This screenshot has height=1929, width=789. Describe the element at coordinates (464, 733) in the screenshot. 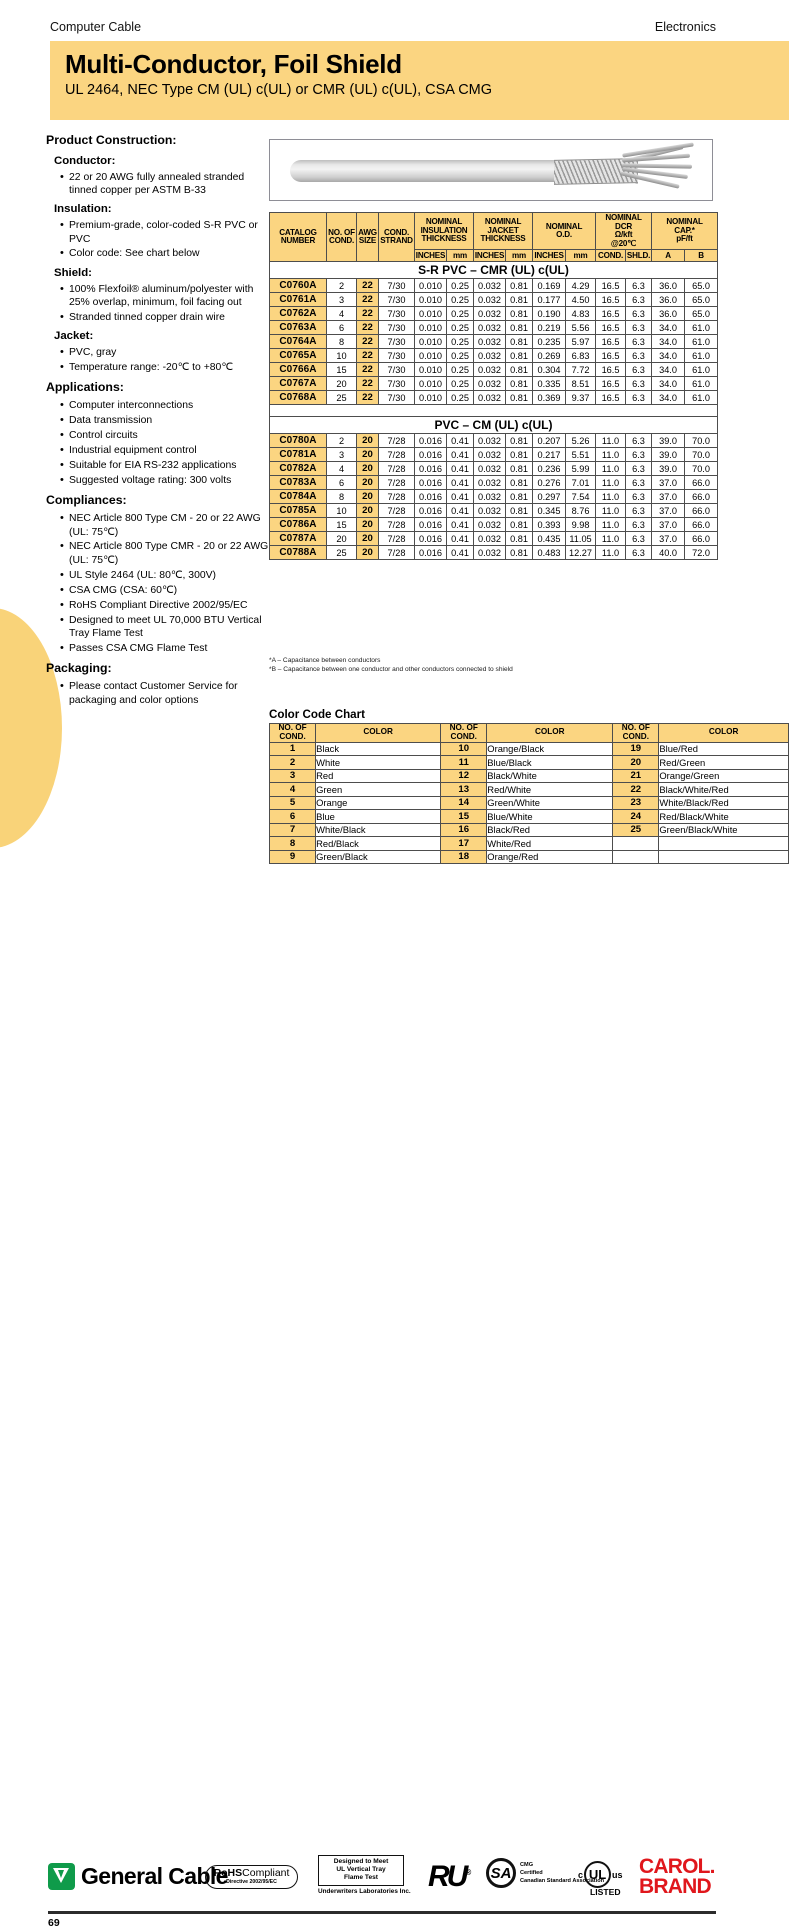

I see `th-no-of-cond-2: NO. OF COND.` at that location.